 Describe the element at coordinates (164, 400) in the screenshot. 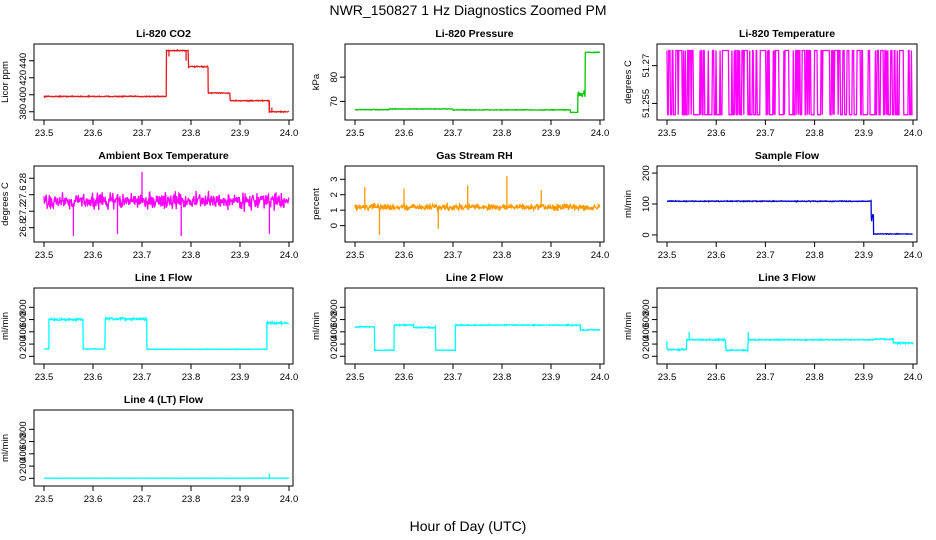

I see `panel-title: Line 4 (LT) Flow` at that location.